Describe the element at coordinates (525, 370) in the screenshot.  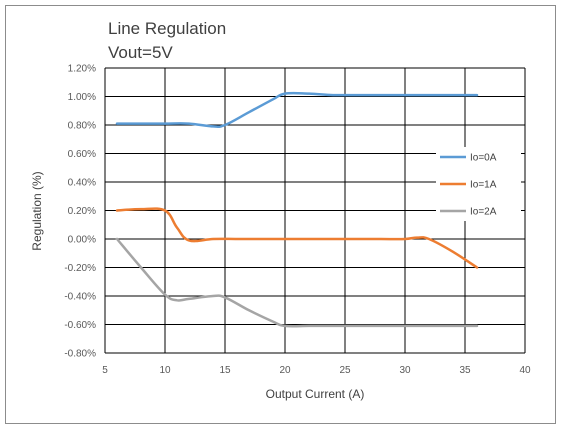
I see `x-tick-label: 40` at that location.